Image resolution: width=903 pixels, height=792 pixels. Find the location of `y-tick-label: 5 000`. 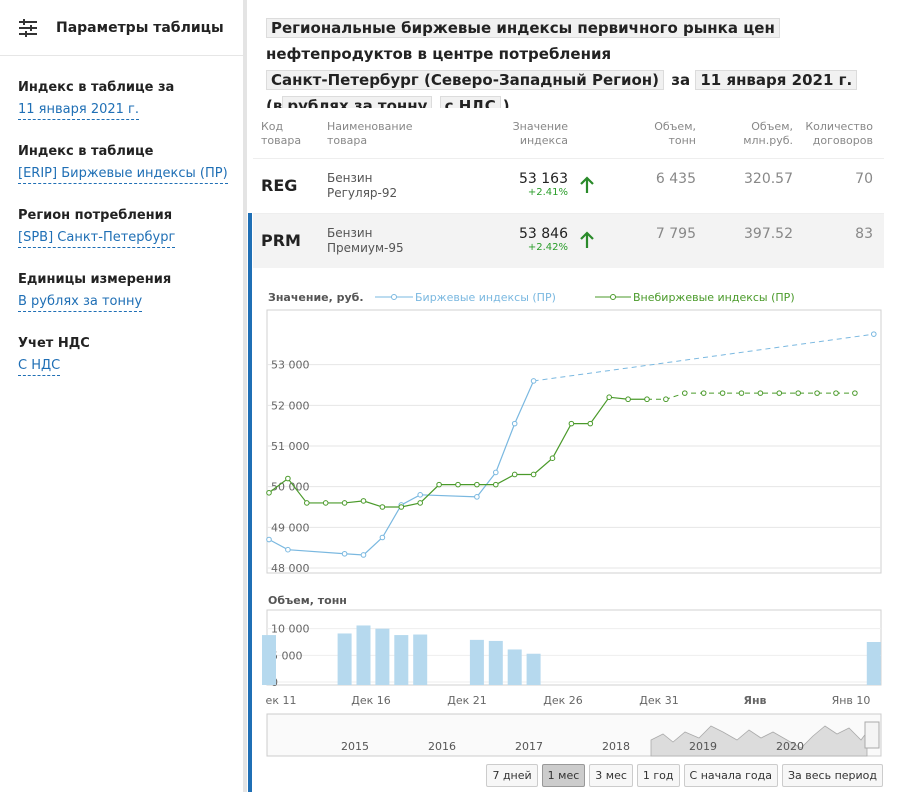

y-tick-label: 5 000 is located at coordinates (287, 655).